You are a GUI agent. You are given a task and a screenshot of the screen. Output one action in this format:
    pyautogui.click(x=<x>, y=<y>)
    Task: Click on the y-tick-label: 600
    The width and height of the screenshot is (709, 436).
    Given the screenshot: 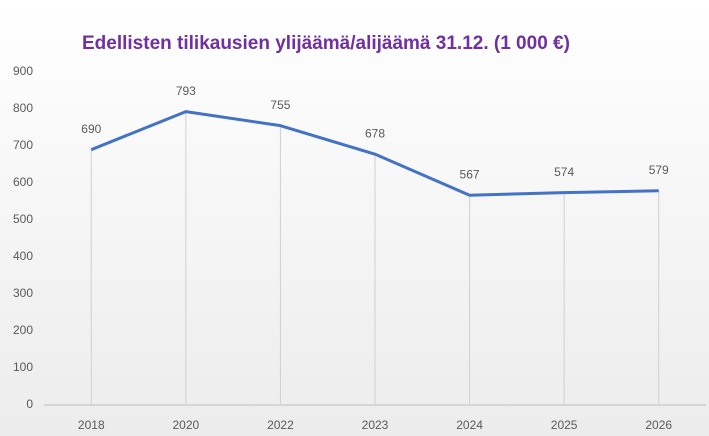 What is the action you would take?
    pyautogui.click(x=23, y=182)
    